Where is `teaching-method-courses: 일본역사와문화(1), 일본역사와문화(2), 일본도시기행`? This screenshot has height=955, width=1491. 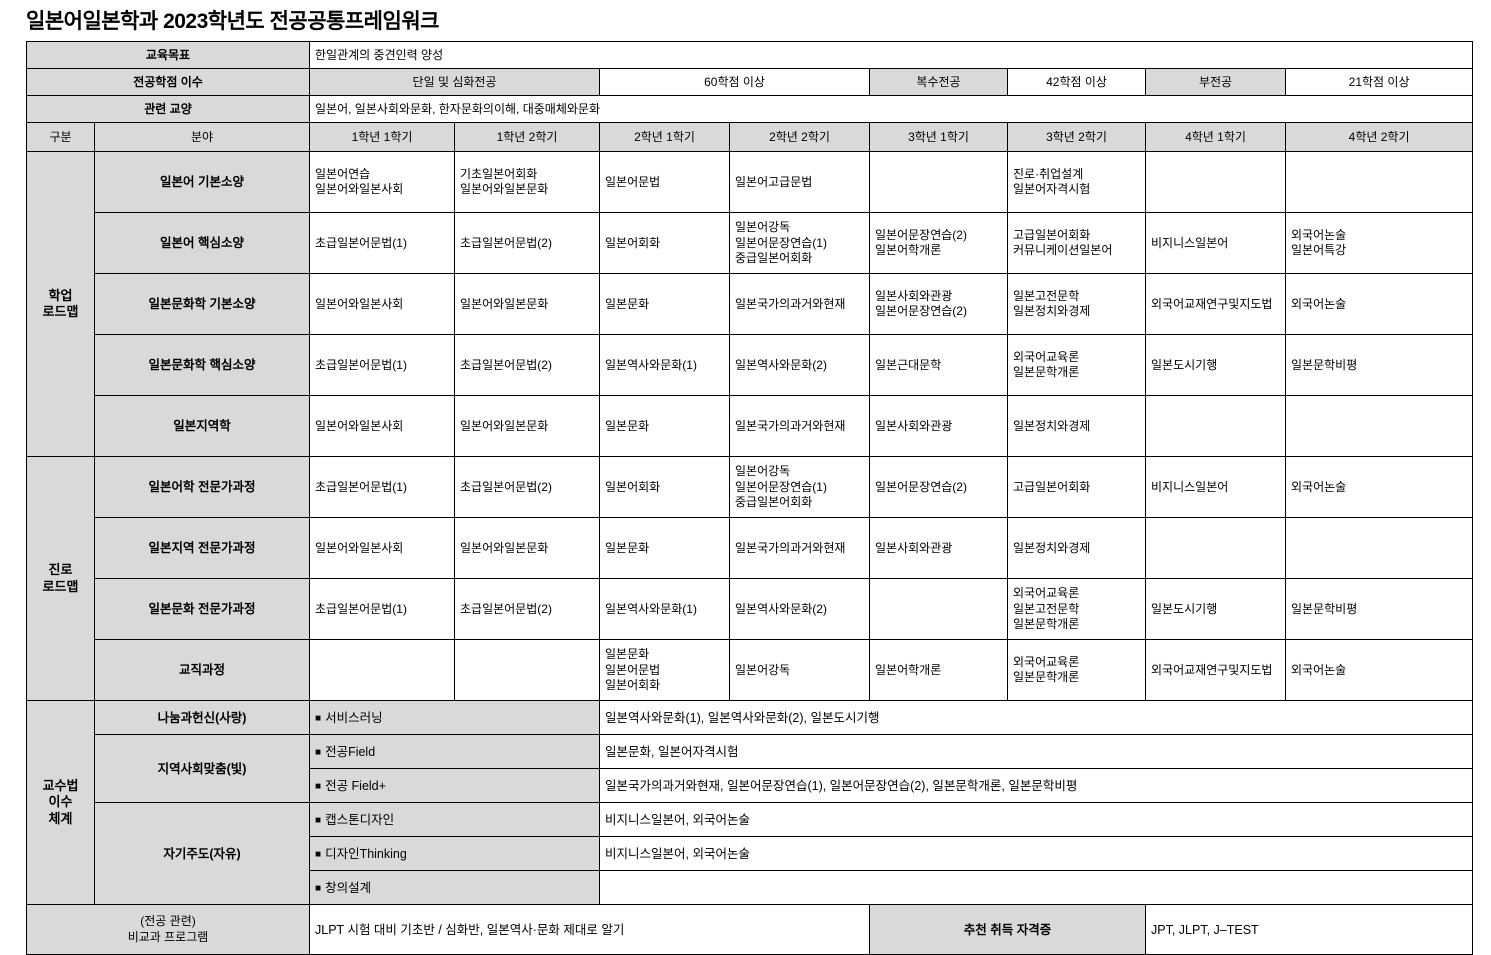
teaching-method-courses: 일본역사와문화(1), 일본역사와문화(2), 일본도시기행 is located at coordinates (1036, 718).